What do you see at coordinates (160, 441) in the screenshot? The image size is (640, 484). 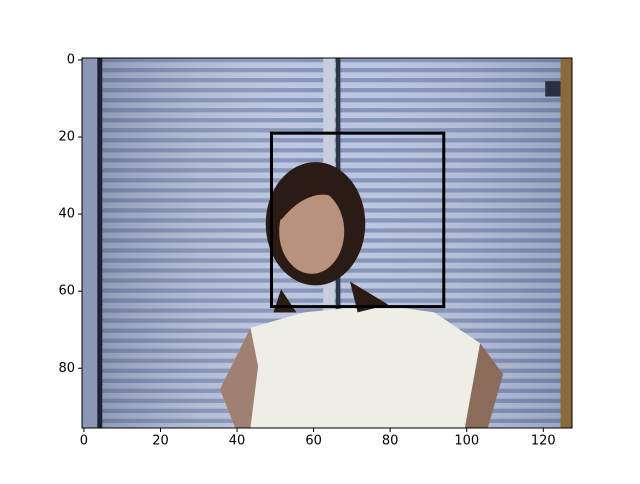 I see `x-tick-label: 20` at bounding box center [160, 441].